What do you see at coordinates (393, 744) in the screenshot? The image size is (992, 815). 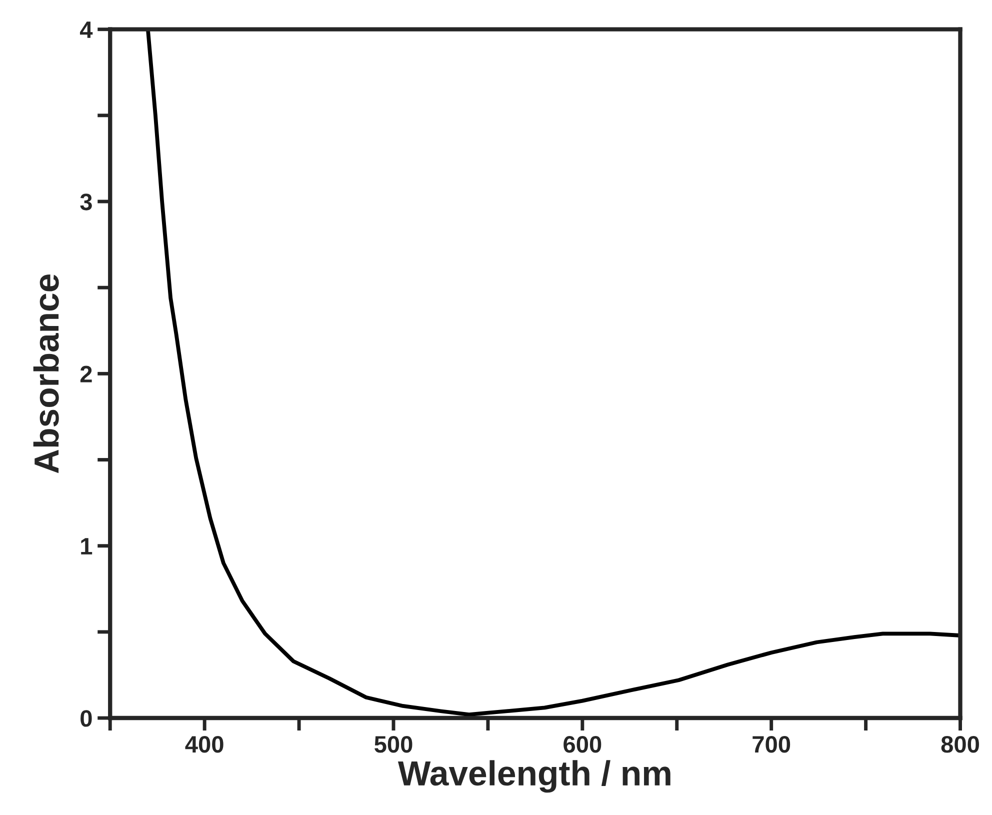 I see `x-tick-label: 500` at bounding box center [393, 744].